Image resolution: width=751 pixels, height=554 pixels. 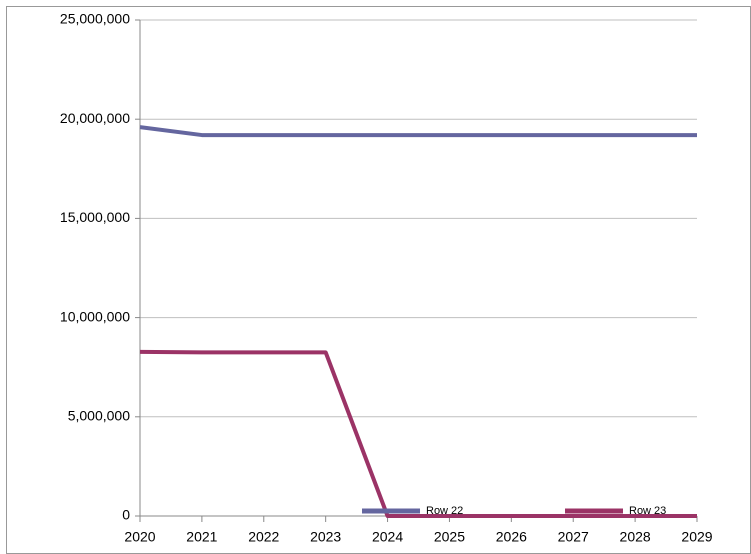 What do you see at coordinates (201, 537) in the screenshot?
I see `x-tick-label: 2021` at bounding box center [201, 537].